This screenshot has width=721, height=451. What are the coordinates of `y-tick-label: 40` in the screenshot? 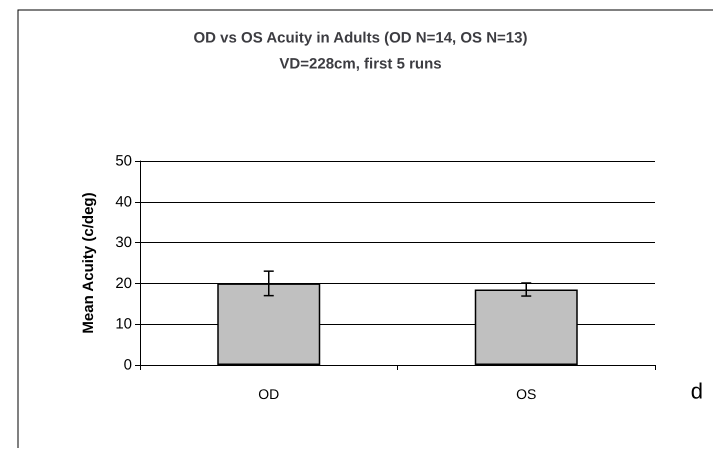 It's located at (123, 201).